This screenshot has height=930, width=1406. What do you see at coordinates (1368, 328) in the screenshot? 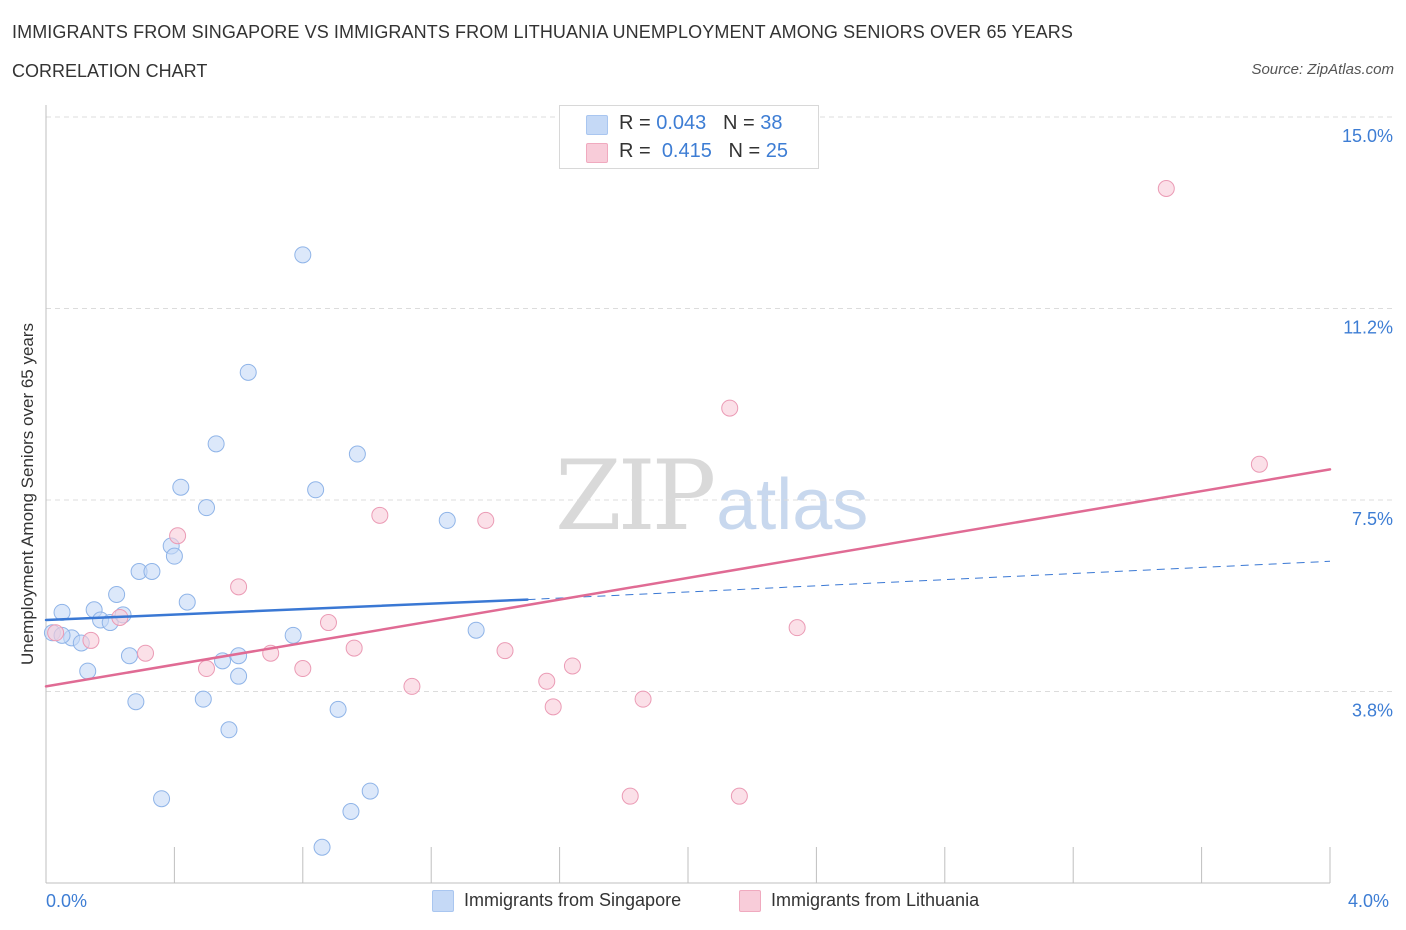
I see `y-tick-label: 11.2%` at bounding box center [1368, 328].